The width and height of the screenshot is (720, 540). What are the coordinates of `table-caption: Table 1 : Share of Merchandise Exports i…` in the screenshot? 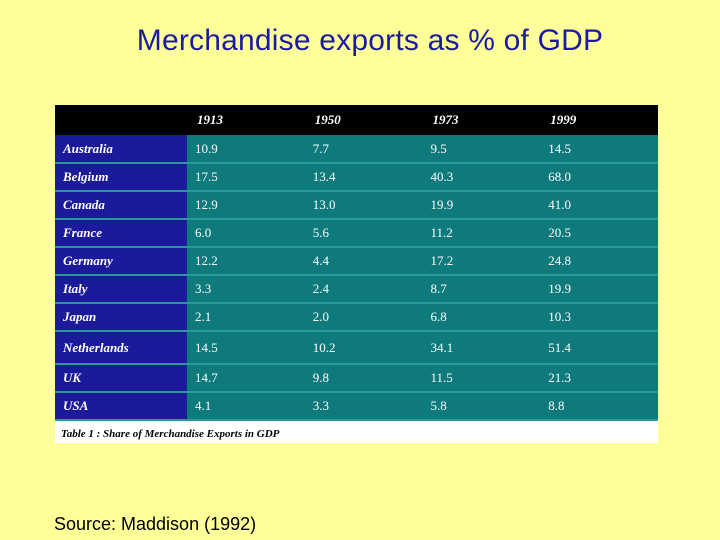 It's located at (170, 434).